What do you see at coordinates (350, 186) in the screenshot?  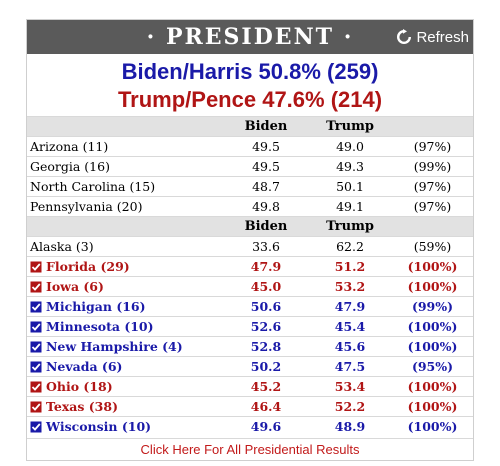 I see `trump-percent: 50.1` at bounding box center [350, 186].